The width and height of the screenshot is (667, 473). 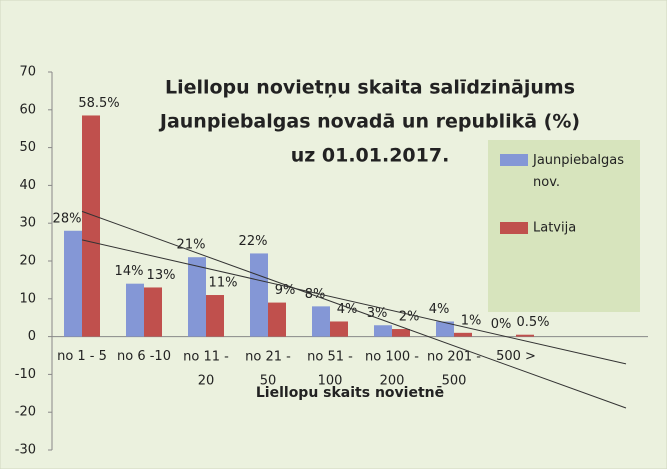 I want to click on legend: Jaunpiebalgas nov. Latvija, so click(x=564, y=226).